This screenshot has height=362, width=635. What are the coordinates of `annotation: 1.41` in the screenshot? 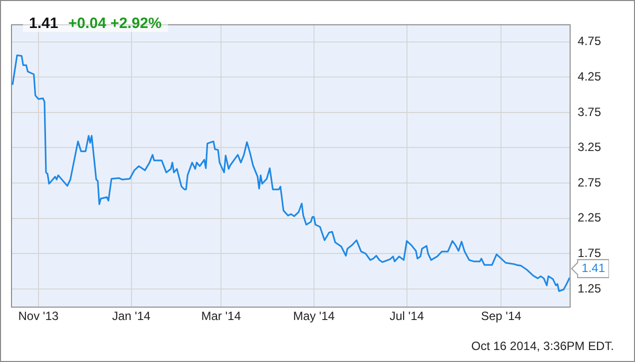 It's located at (594, 267).